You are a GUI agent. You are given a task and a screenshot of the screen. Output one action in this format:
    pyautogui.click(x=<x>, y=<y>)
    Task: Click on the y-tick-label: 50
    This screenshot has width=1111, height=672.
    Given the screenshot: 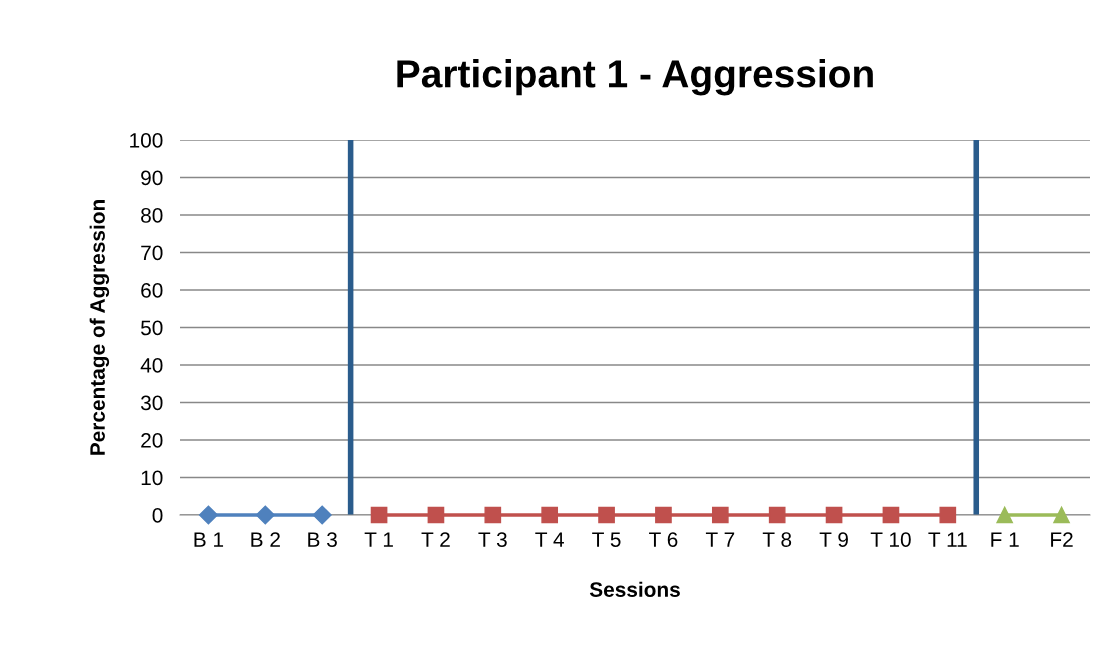 What is the action you would take?
    pyautogui.click(x=152, y=328)
    